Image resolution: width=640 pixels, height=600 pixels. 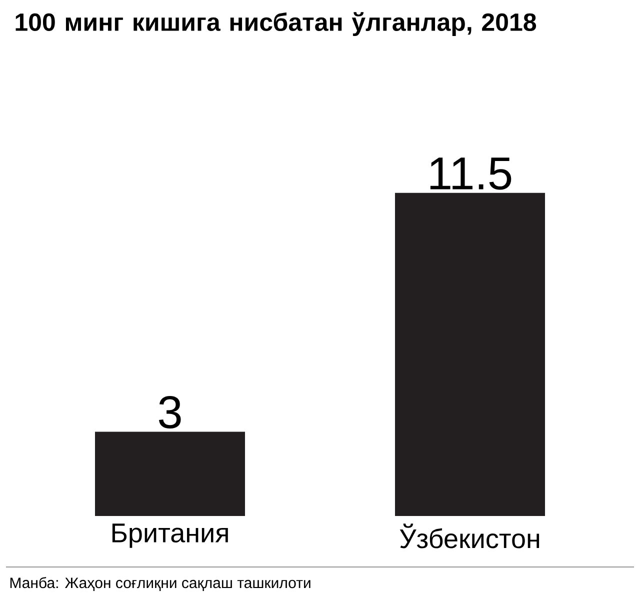 What do you see at coordinates (160, 584) in the screenshot?
I see `text: Манба: Жаҳон соғлиқни сақлаш ташкилоти` at bounding box center [160, 584].